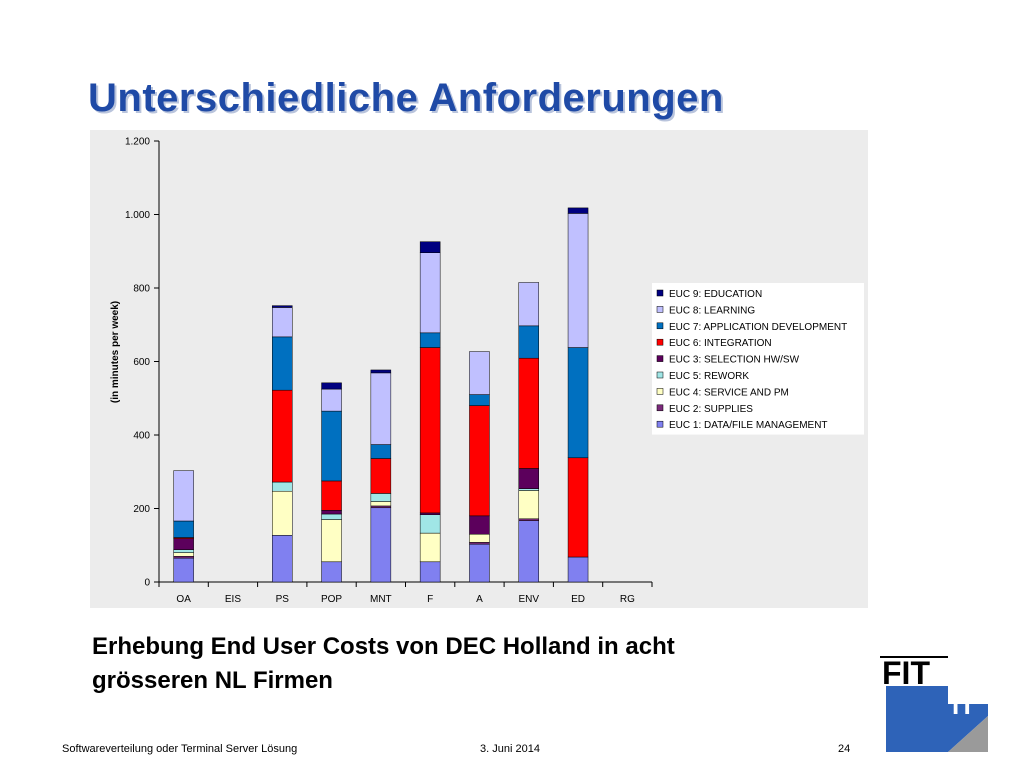 This screenshot has height=768, width=1024. I want to click on logo-word-fit: FIT, so click(906, 673).